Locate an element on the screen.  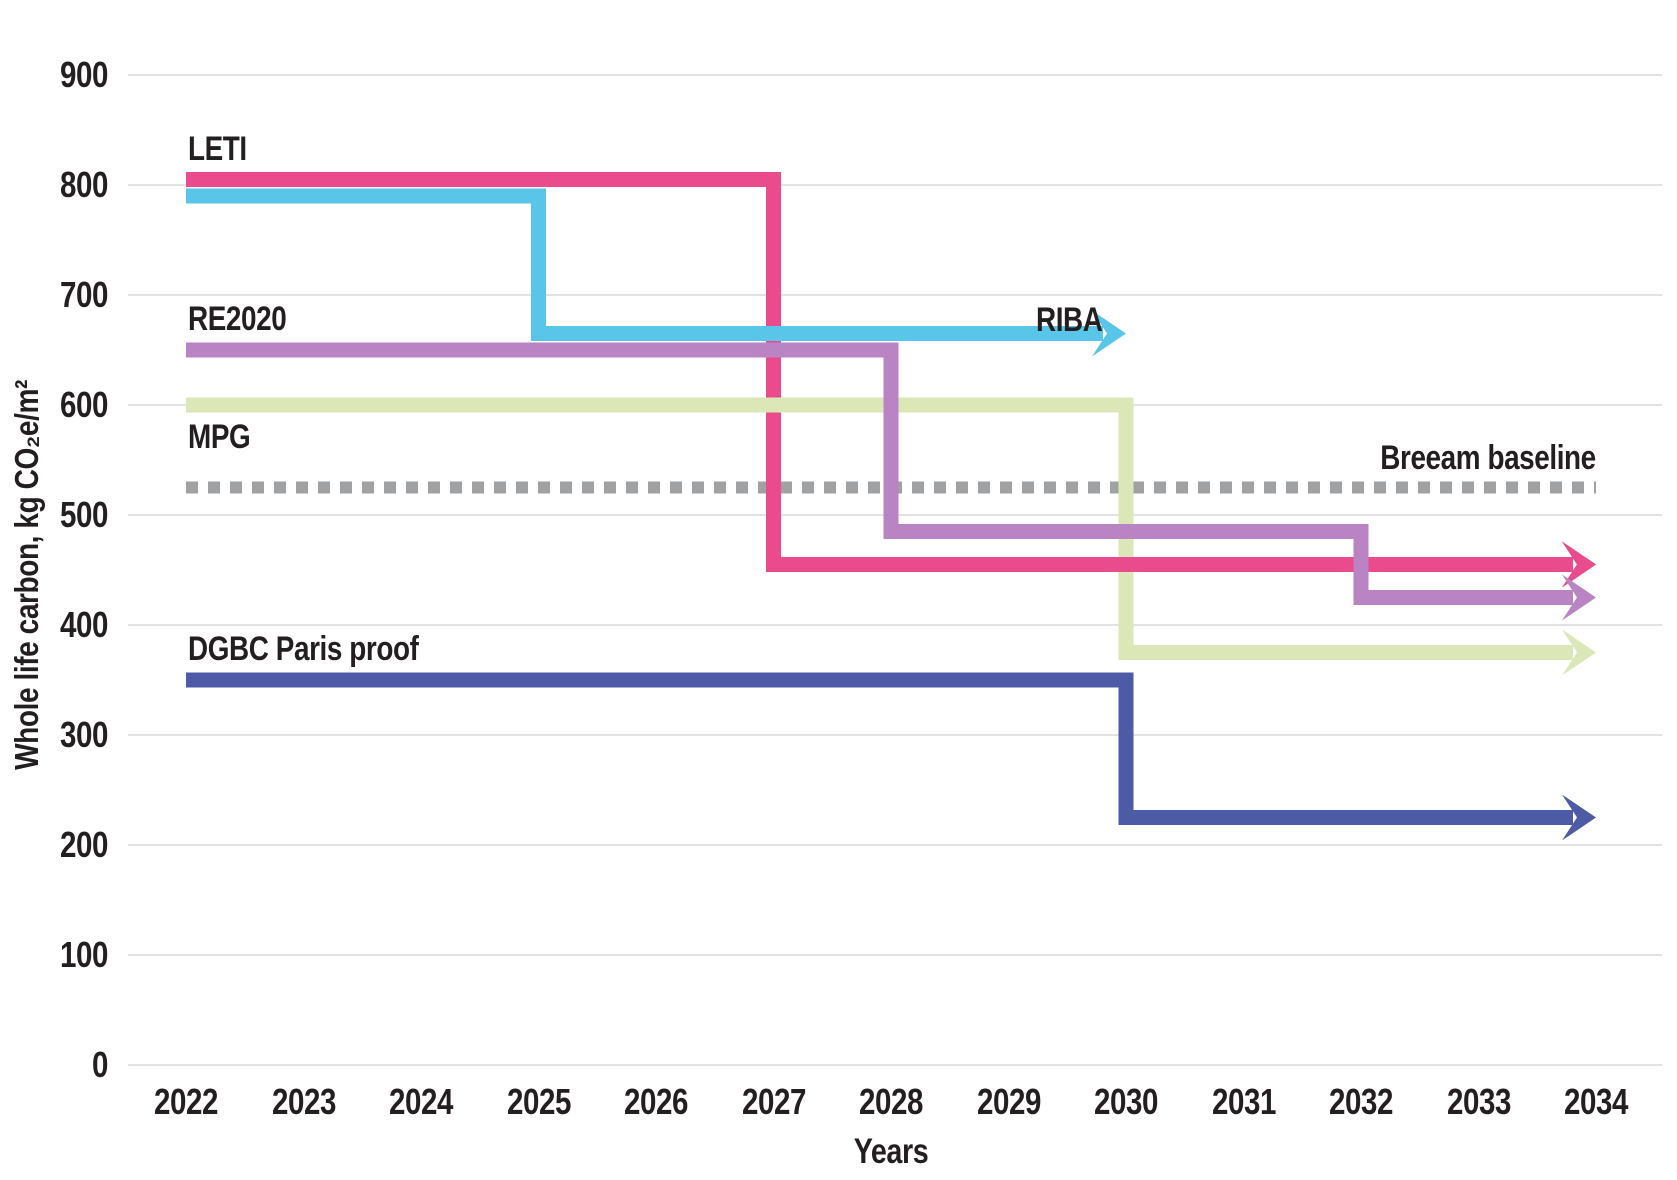
x-tick-label-2033: 2033 is located at coordinates (1478, 1101).